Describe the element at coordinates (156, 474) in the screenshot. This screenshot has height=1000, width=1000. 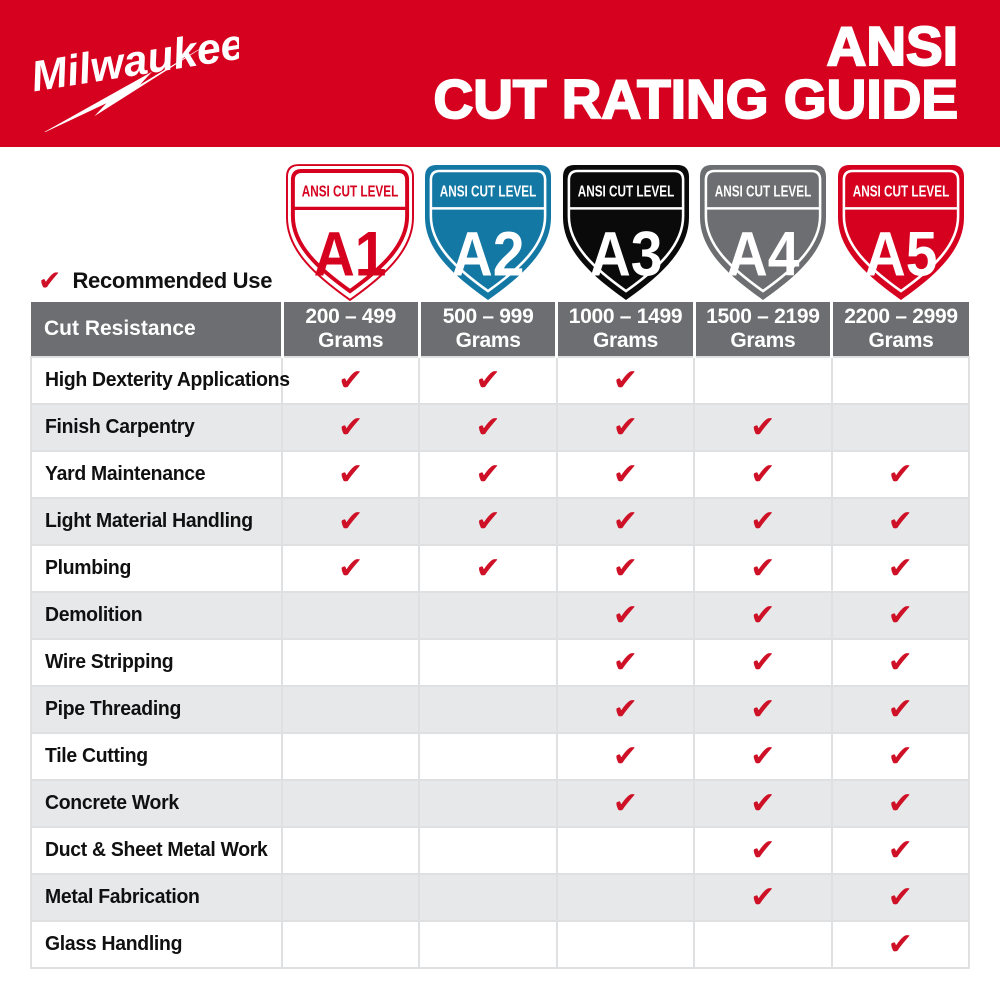
I see `application-label-cell: Yard Maintenance` at that location.